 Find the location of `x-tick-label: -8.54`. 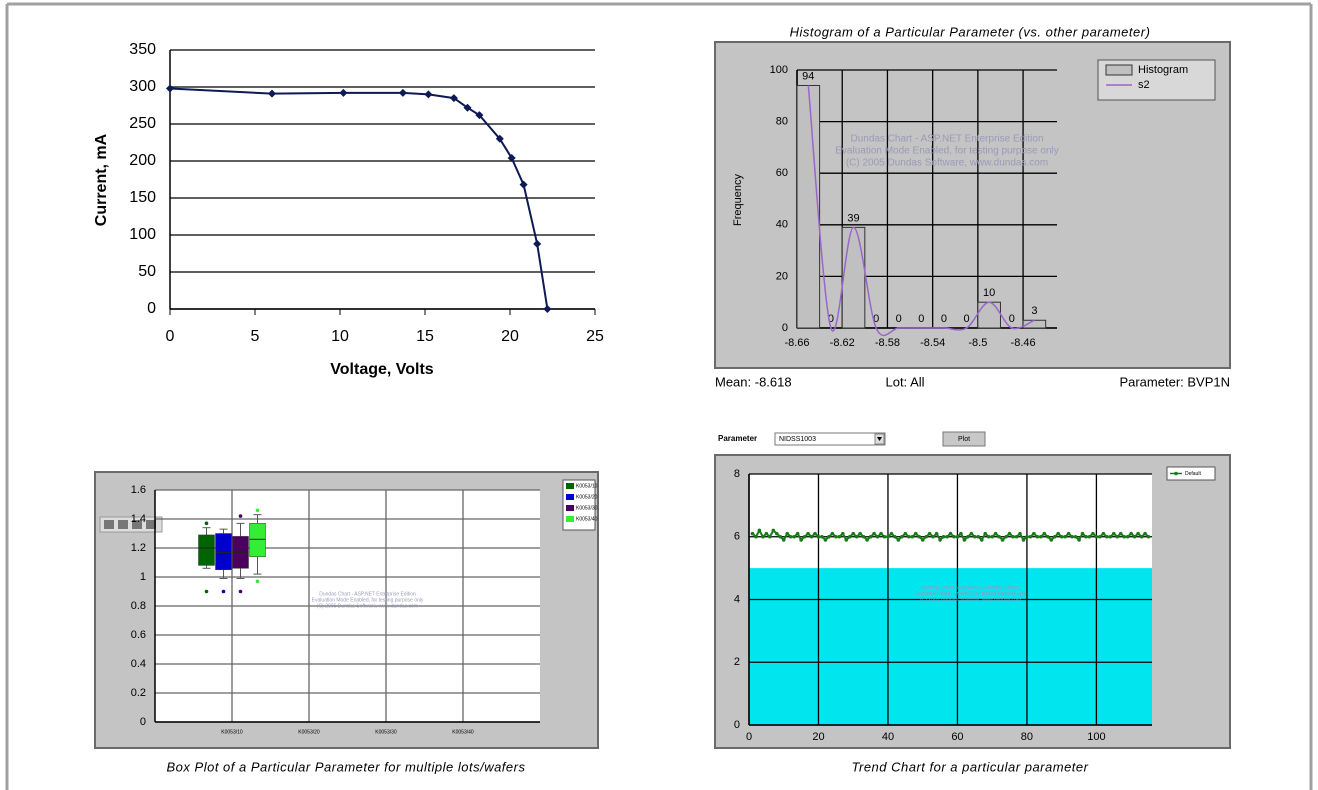

x-tick-label: -8.54 is located at coordinates (932, 343).